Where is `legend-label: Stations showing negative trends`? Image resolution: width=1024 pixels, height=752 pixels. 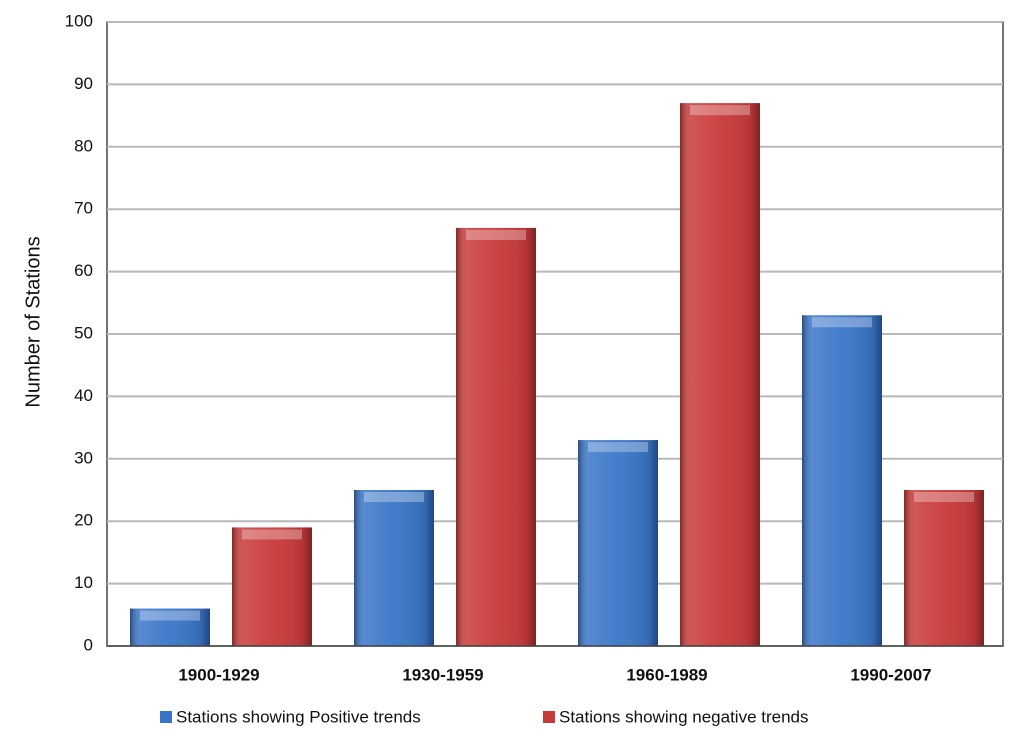 legend-label: Stations showing negative trends is located at coordinates (684, 716).